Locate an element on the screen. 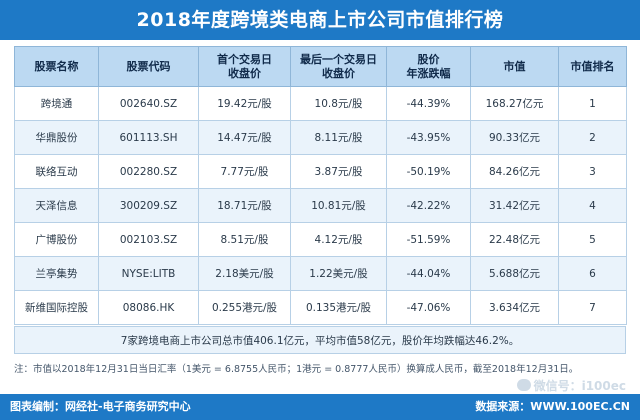  cell-last-close: 1.22美元/股 is located at coordinates (338, 273).